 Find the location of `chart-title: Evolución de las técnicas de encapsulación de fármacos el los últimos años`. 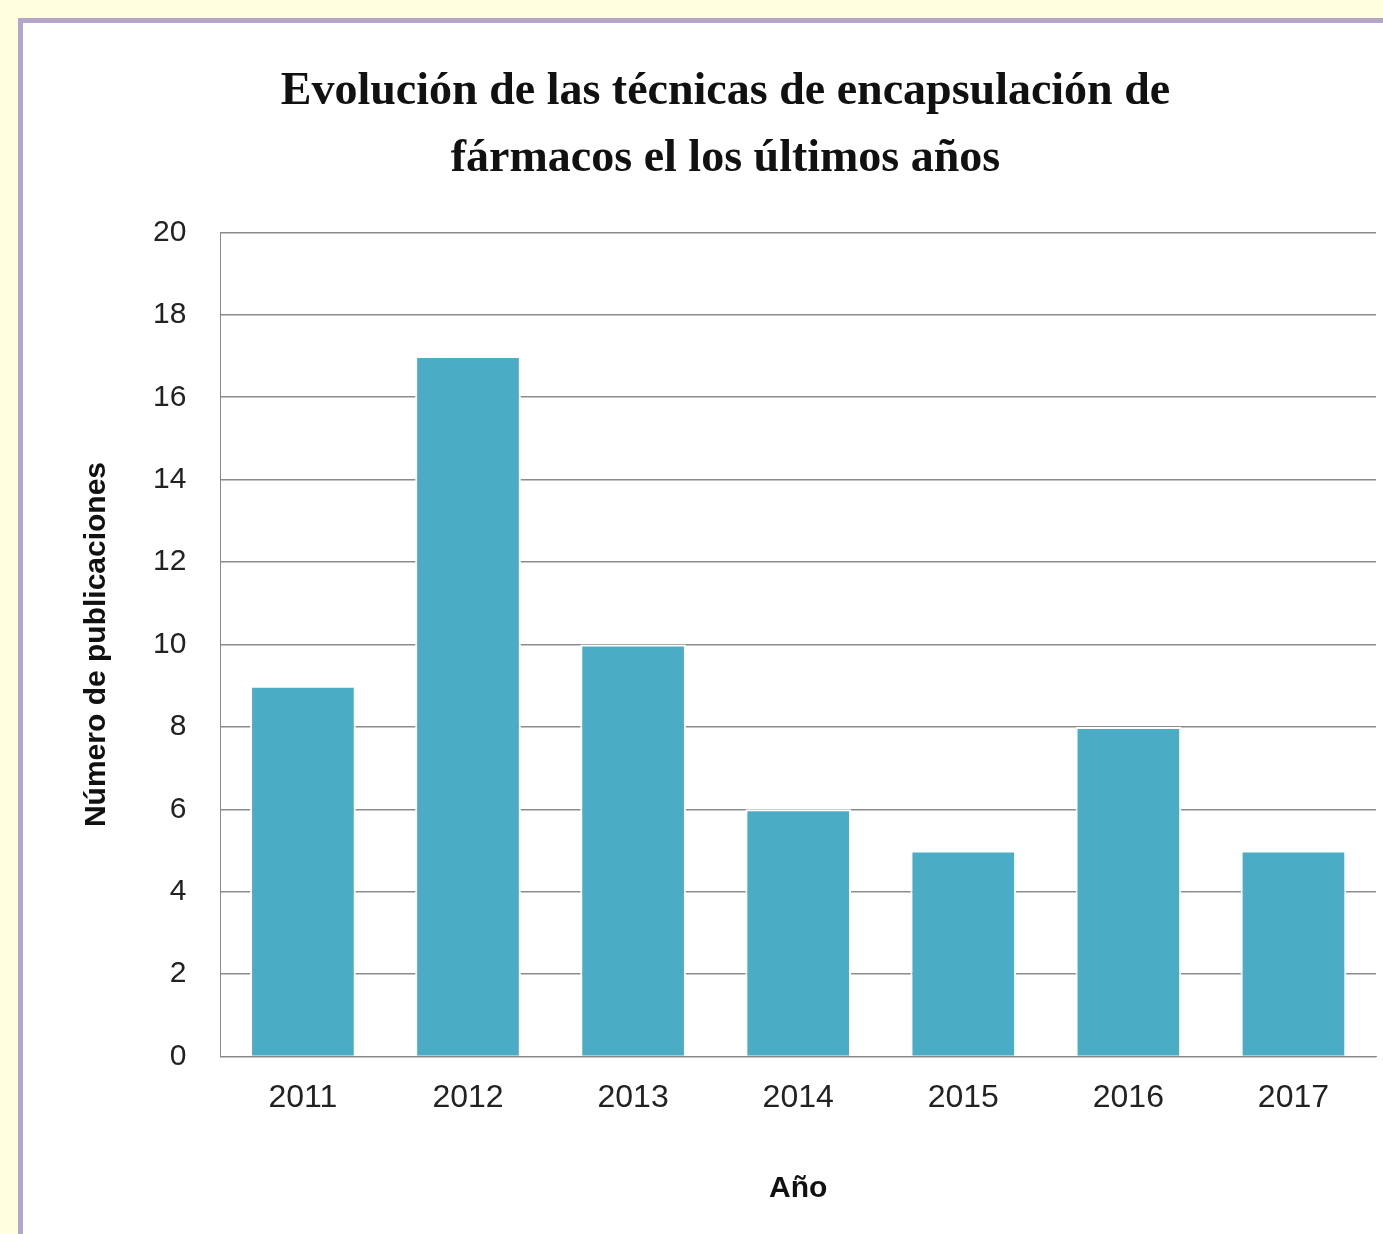

chart-title: Evolución de las técnicas de encapsulación de fármacos el los últimos años is located at coordinates (725, 122).